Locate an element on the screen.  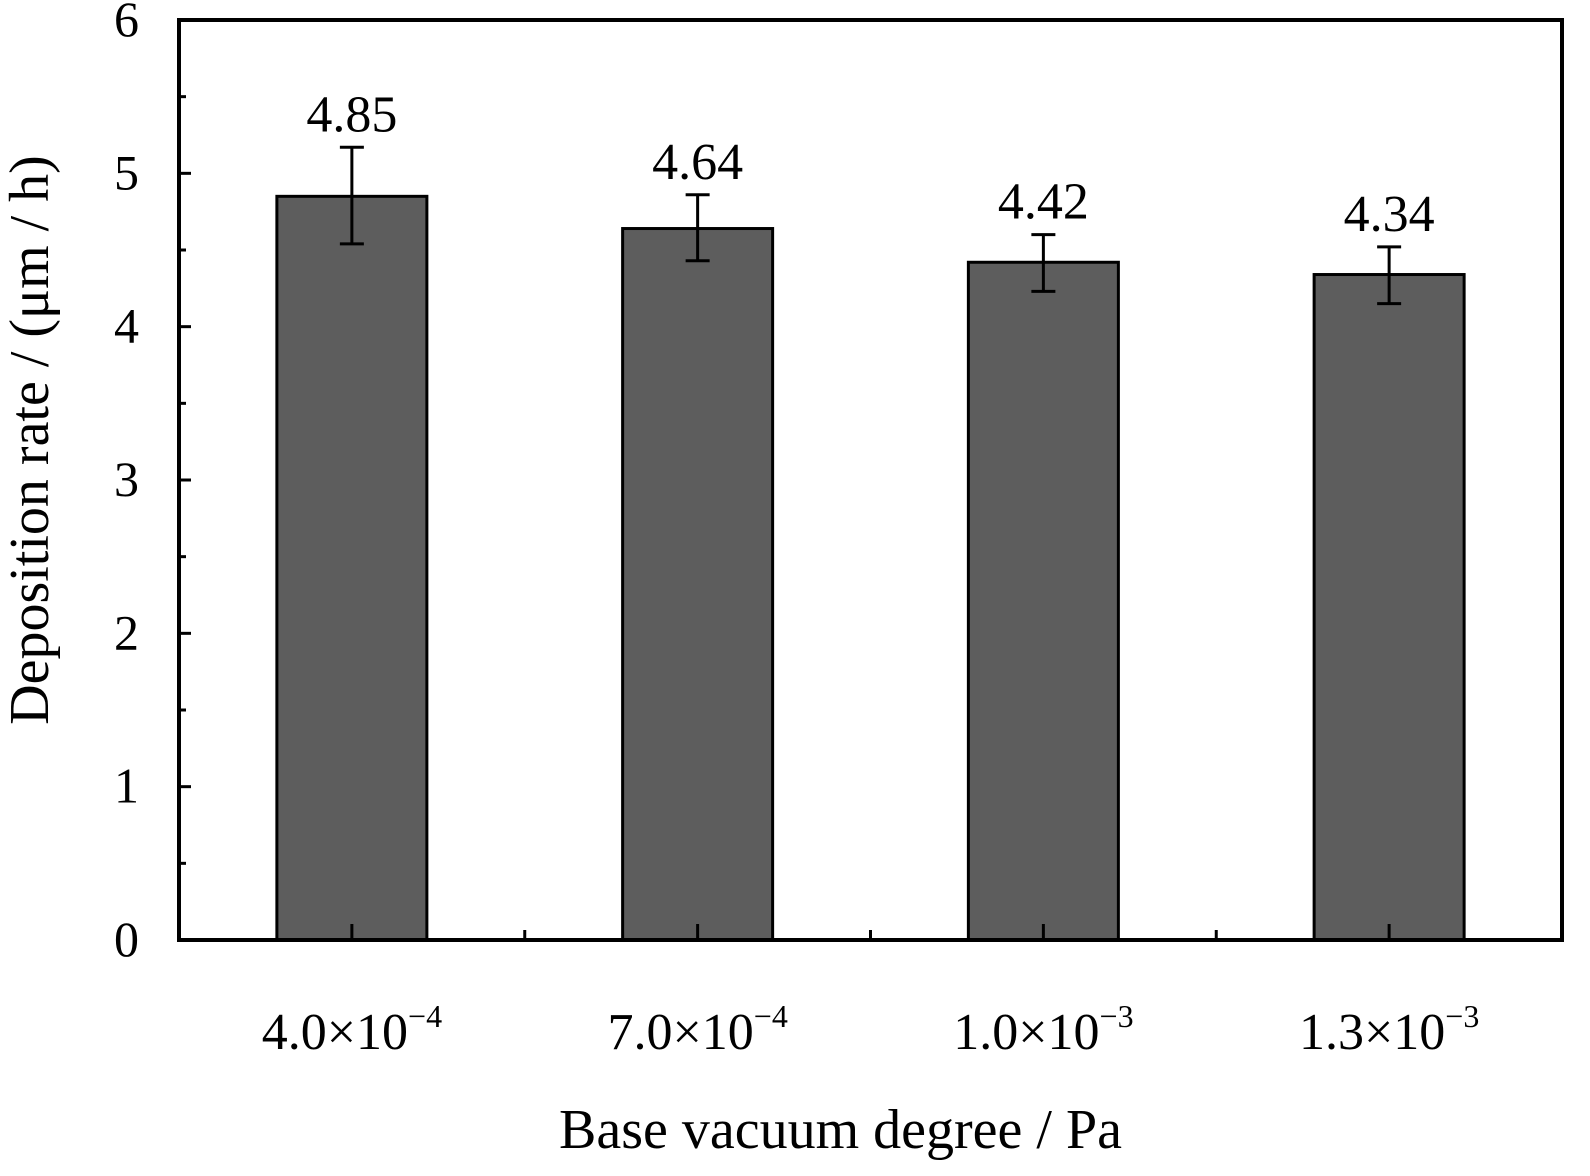
x-axis-title: Base vacuum degree / Pa is located at coordinates (840, 1130).